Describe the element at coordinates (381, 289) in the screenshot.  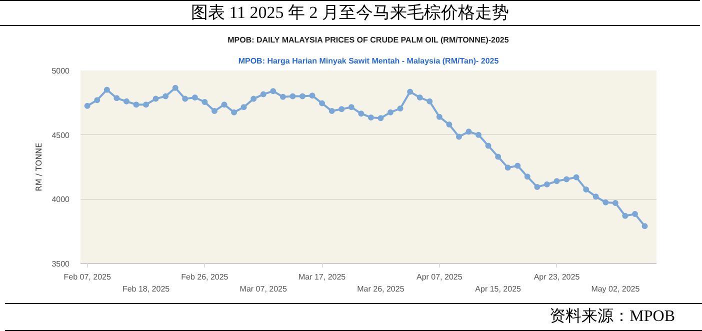
I see `x-tick-label: Mar 26, 2025` at that location.